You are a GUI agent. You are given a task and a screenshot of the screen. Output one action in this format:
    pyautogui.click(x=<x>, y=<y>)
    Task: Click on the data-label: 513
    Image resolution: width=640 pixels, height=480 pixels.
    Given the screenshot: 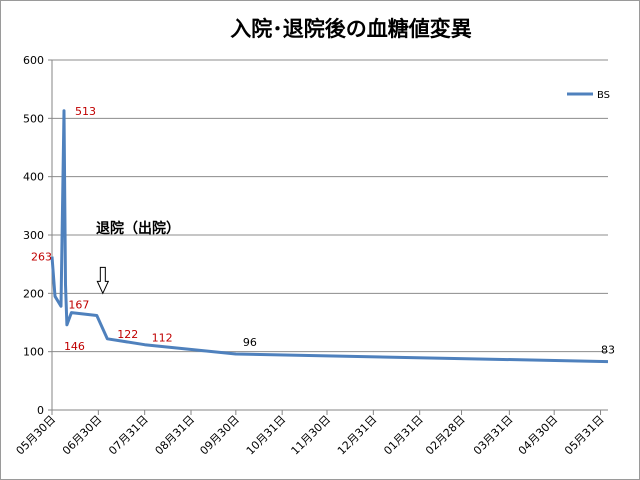 What is the action you would take?
    pyautogui.click(x=85, y=111)
    